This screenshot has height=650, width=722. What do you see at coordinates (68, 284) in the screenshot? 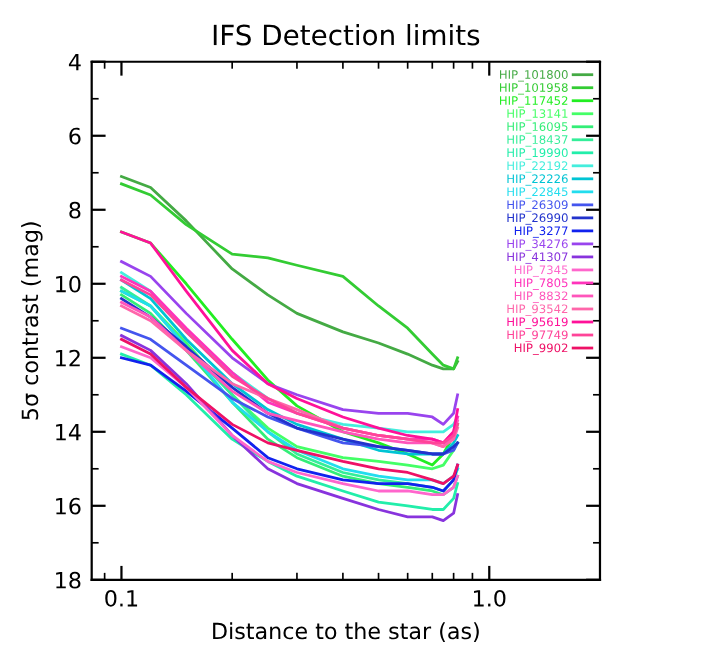
I see `y-tick-label: 10` at bounding box center [68, 284].